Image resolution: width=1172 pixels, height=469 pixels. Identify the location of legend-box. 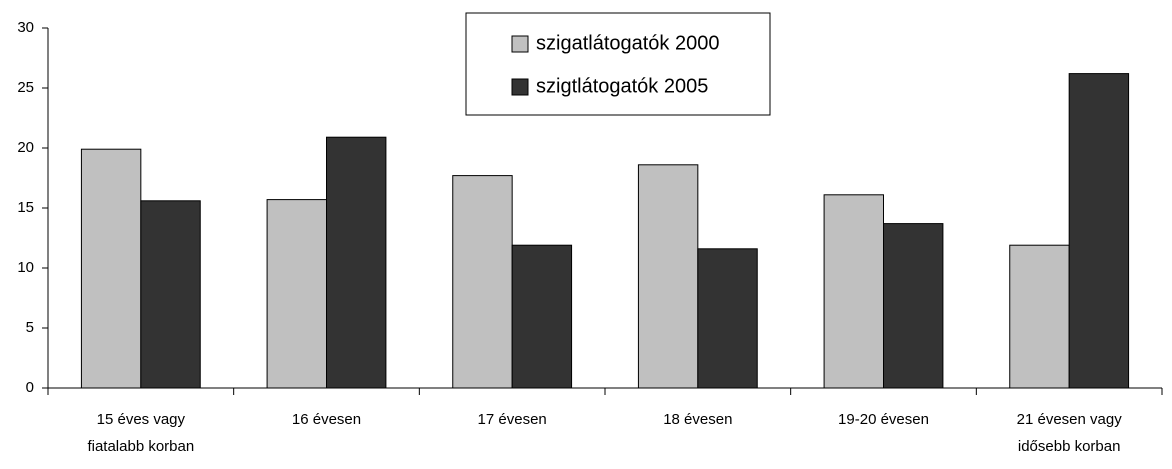
(618, 64).